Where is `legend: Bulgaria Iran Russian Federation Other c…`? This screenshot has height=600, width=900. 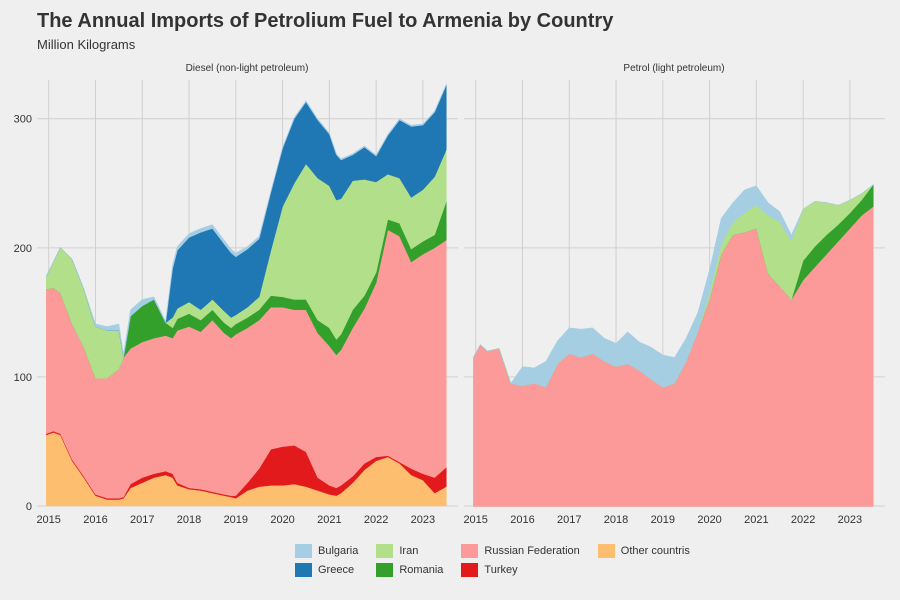
legend: Bulgaria Iran Russian Federation Other c… is located at coordinates (492, 560).